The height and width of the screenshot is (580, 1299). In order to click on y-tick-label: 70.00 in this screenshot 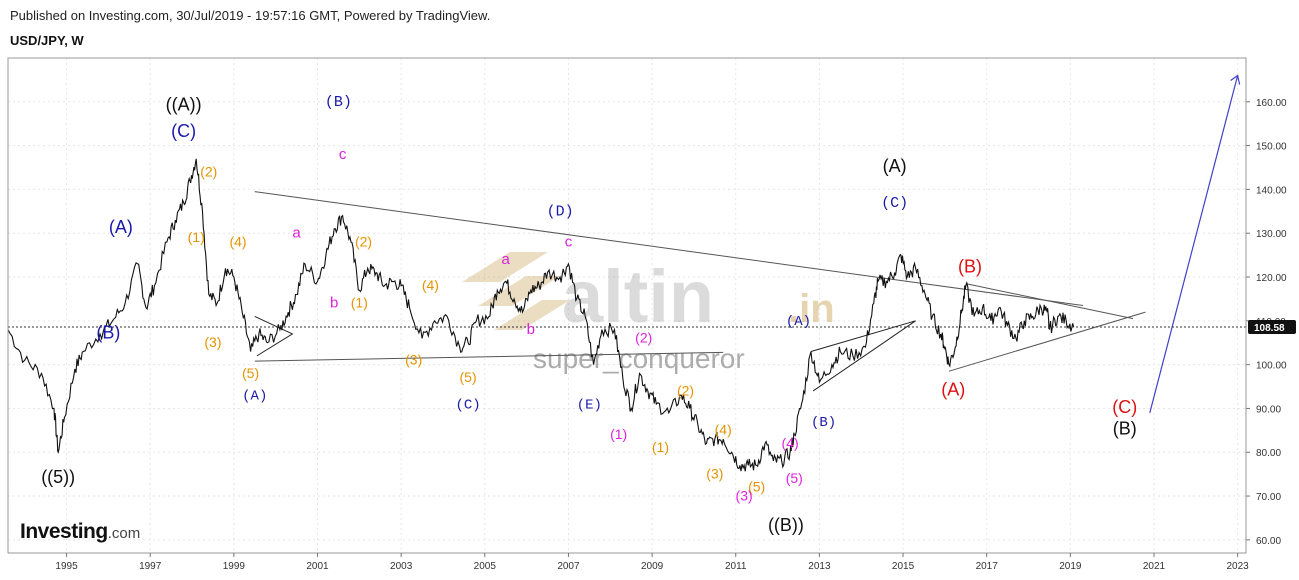, I will do `click(1268, 497)`.